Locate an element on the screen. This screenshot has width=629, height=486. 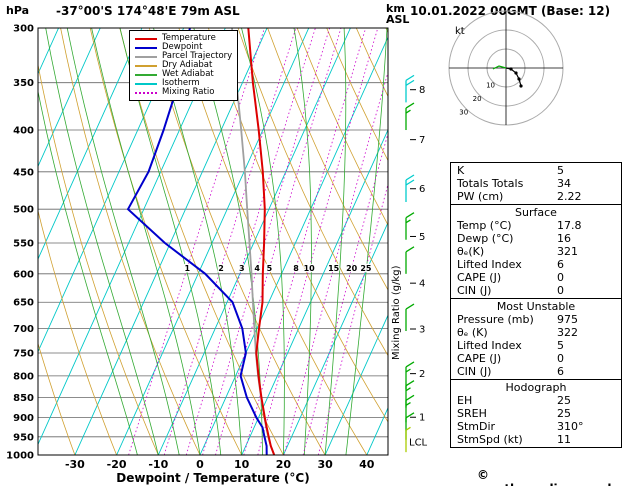
legend-label: Dry Adiabat is located at coordinates (187, 65).